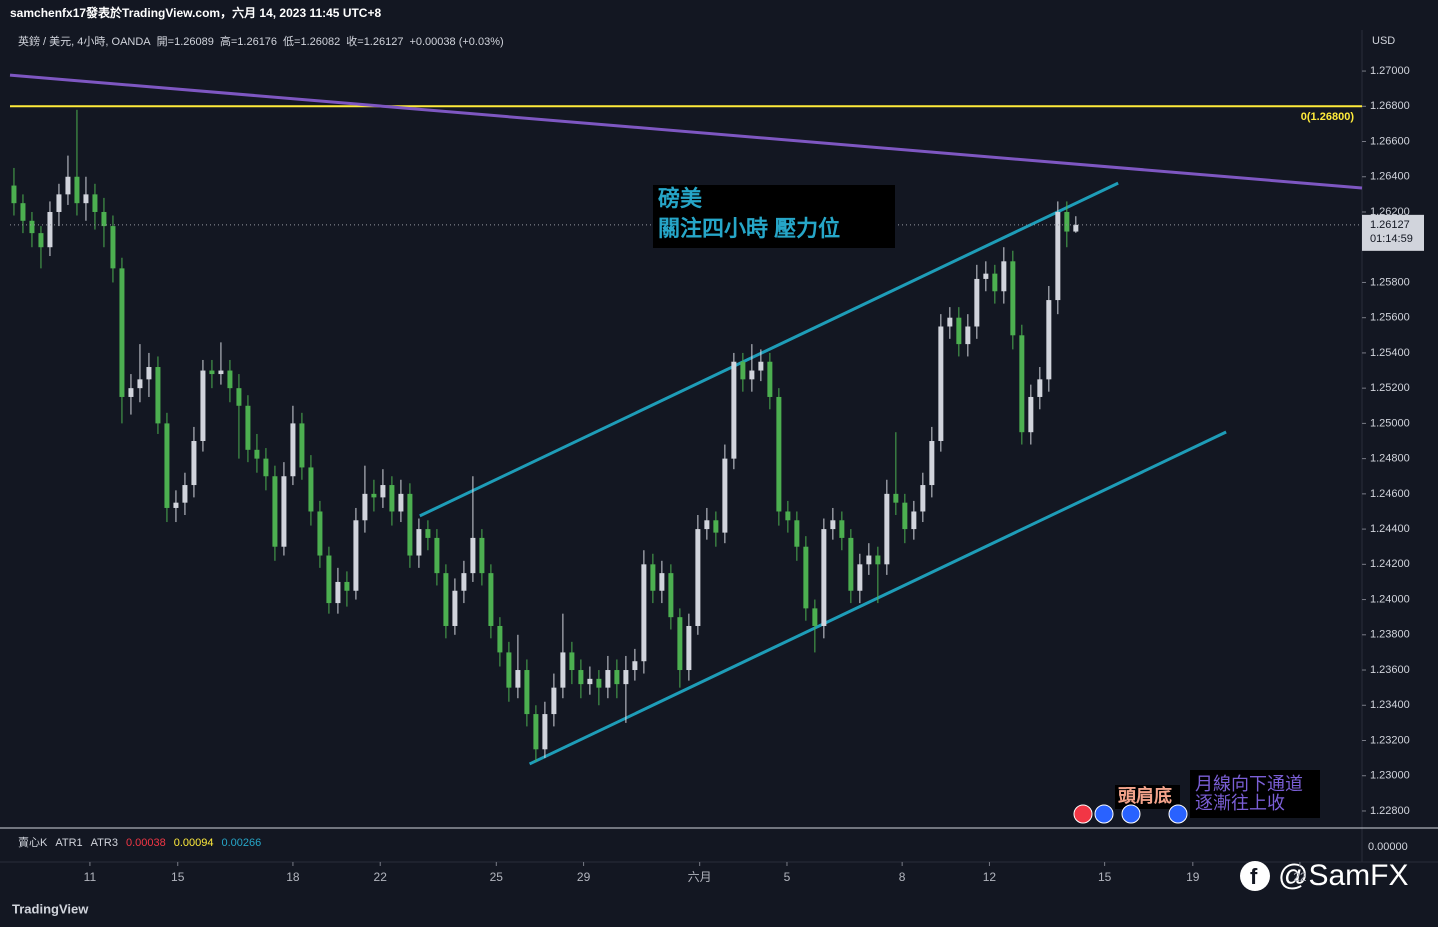 Image resolution: width=1438 pixels, height=927 pixels. What do you see at coordinates (700, 877) in the screenshot?
I see `x-tick-label: 六月` at bounding box center [700, 877].